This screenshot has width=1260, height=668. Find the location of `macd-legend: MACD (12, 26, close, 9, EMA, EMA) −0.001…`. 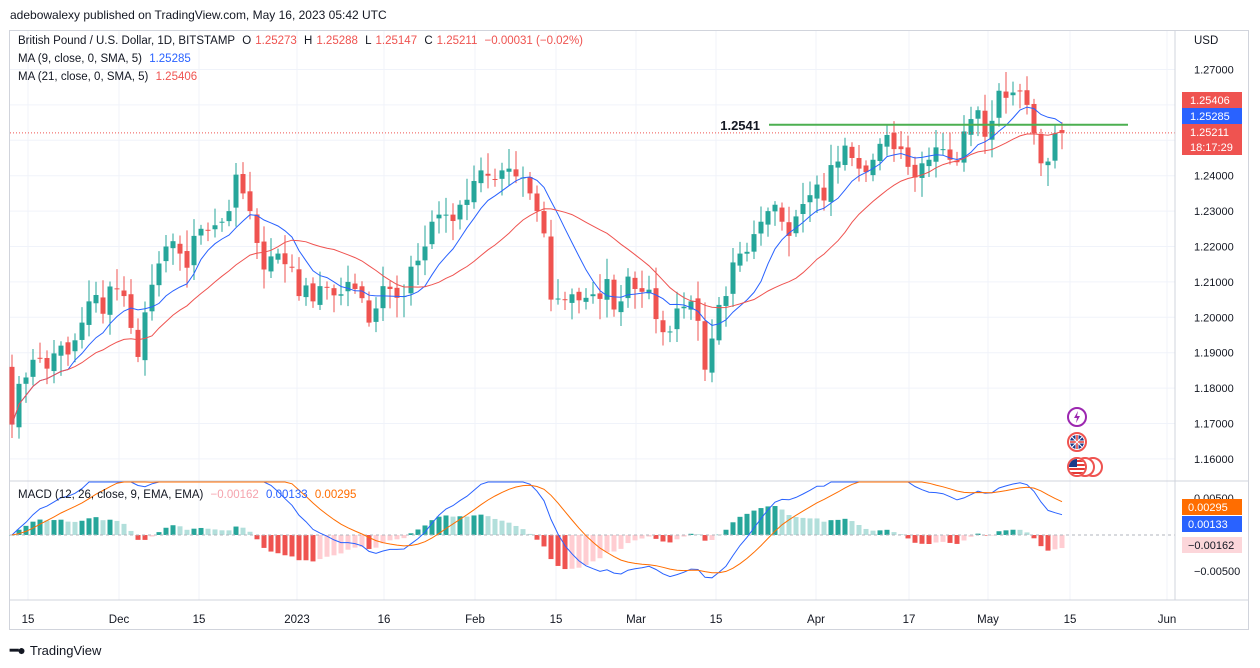

macd-legend: MACD (12, 26, close, 9, EMA, EMA) −0.001… is located at coordinates (189, 495).